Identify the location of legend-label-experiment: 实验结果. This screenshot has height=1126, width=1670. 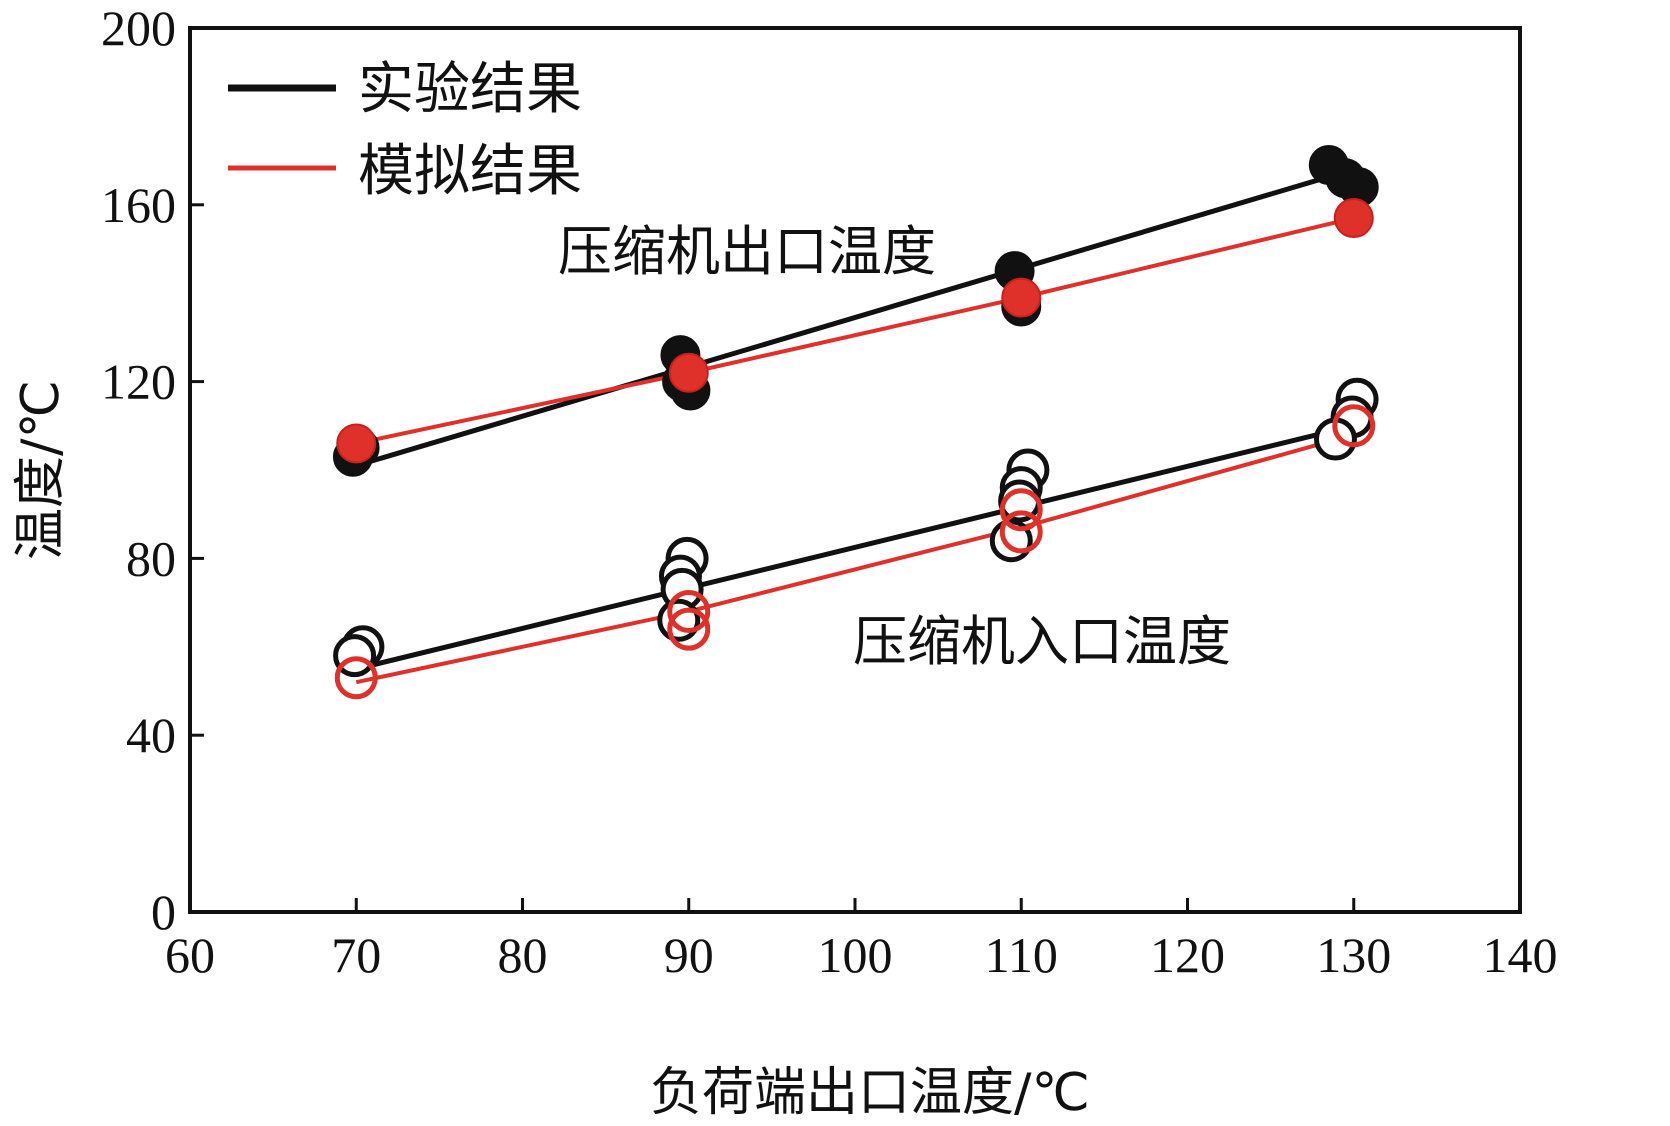
(470, 89).